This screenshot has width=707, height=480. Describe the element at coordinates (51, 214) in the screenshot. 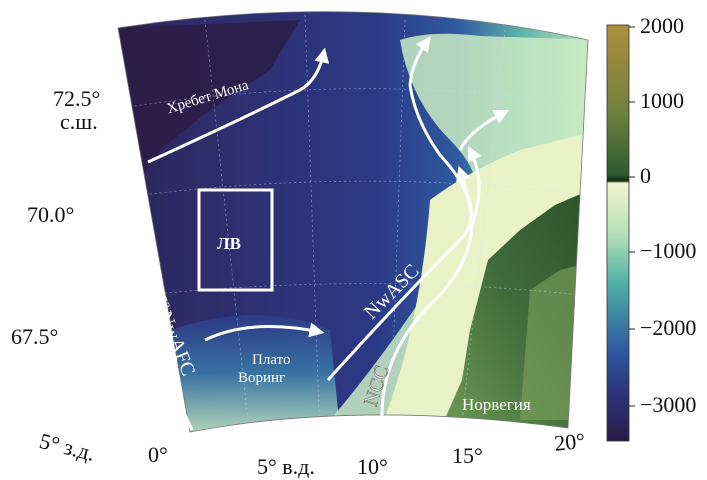

I see `lat-label-70: 70.0°` at that location.